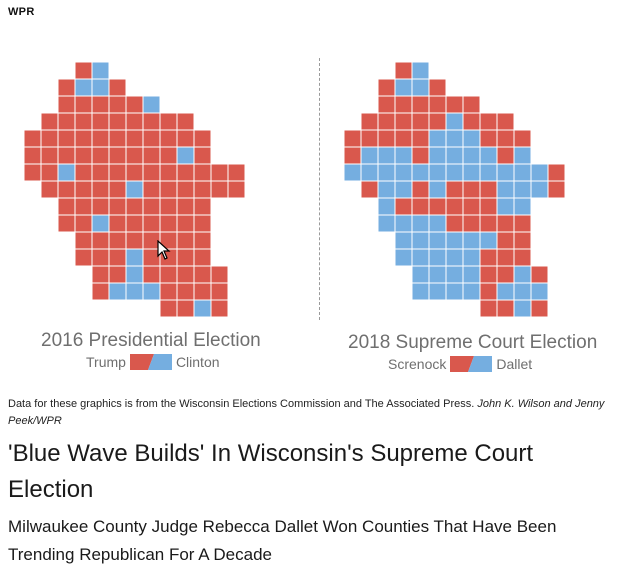 The width and height of the screenshot is (629, 569). Describe the element at coordinates (21, 12) in the screenshot. I see `brand-logo: WPR` at that location.